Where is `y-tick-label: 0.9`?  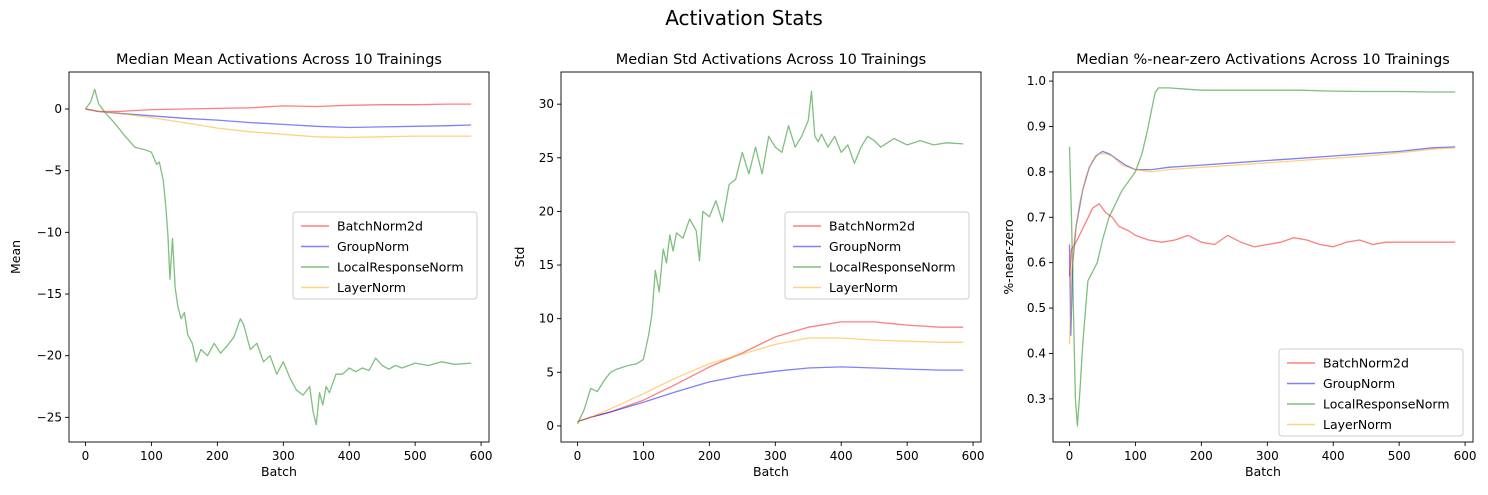
y-tick-label: 0.9 is located at coordinates (1036, 126).